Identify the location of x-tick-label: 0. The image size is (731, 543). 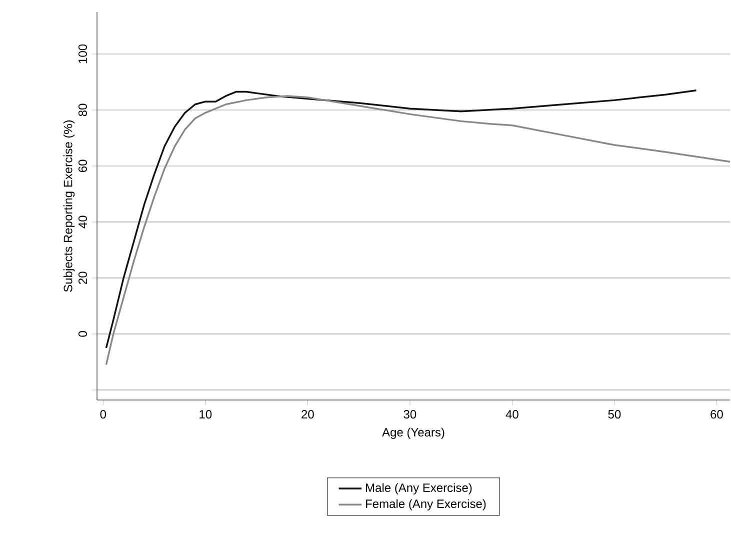
(103, 414).